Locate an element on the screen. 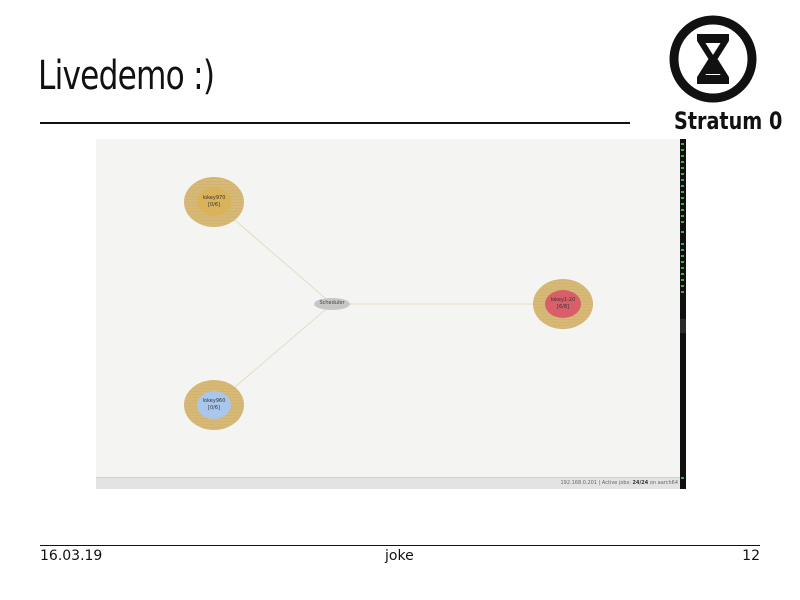  node-name: lokey970 is located at coordinates (214, 198).